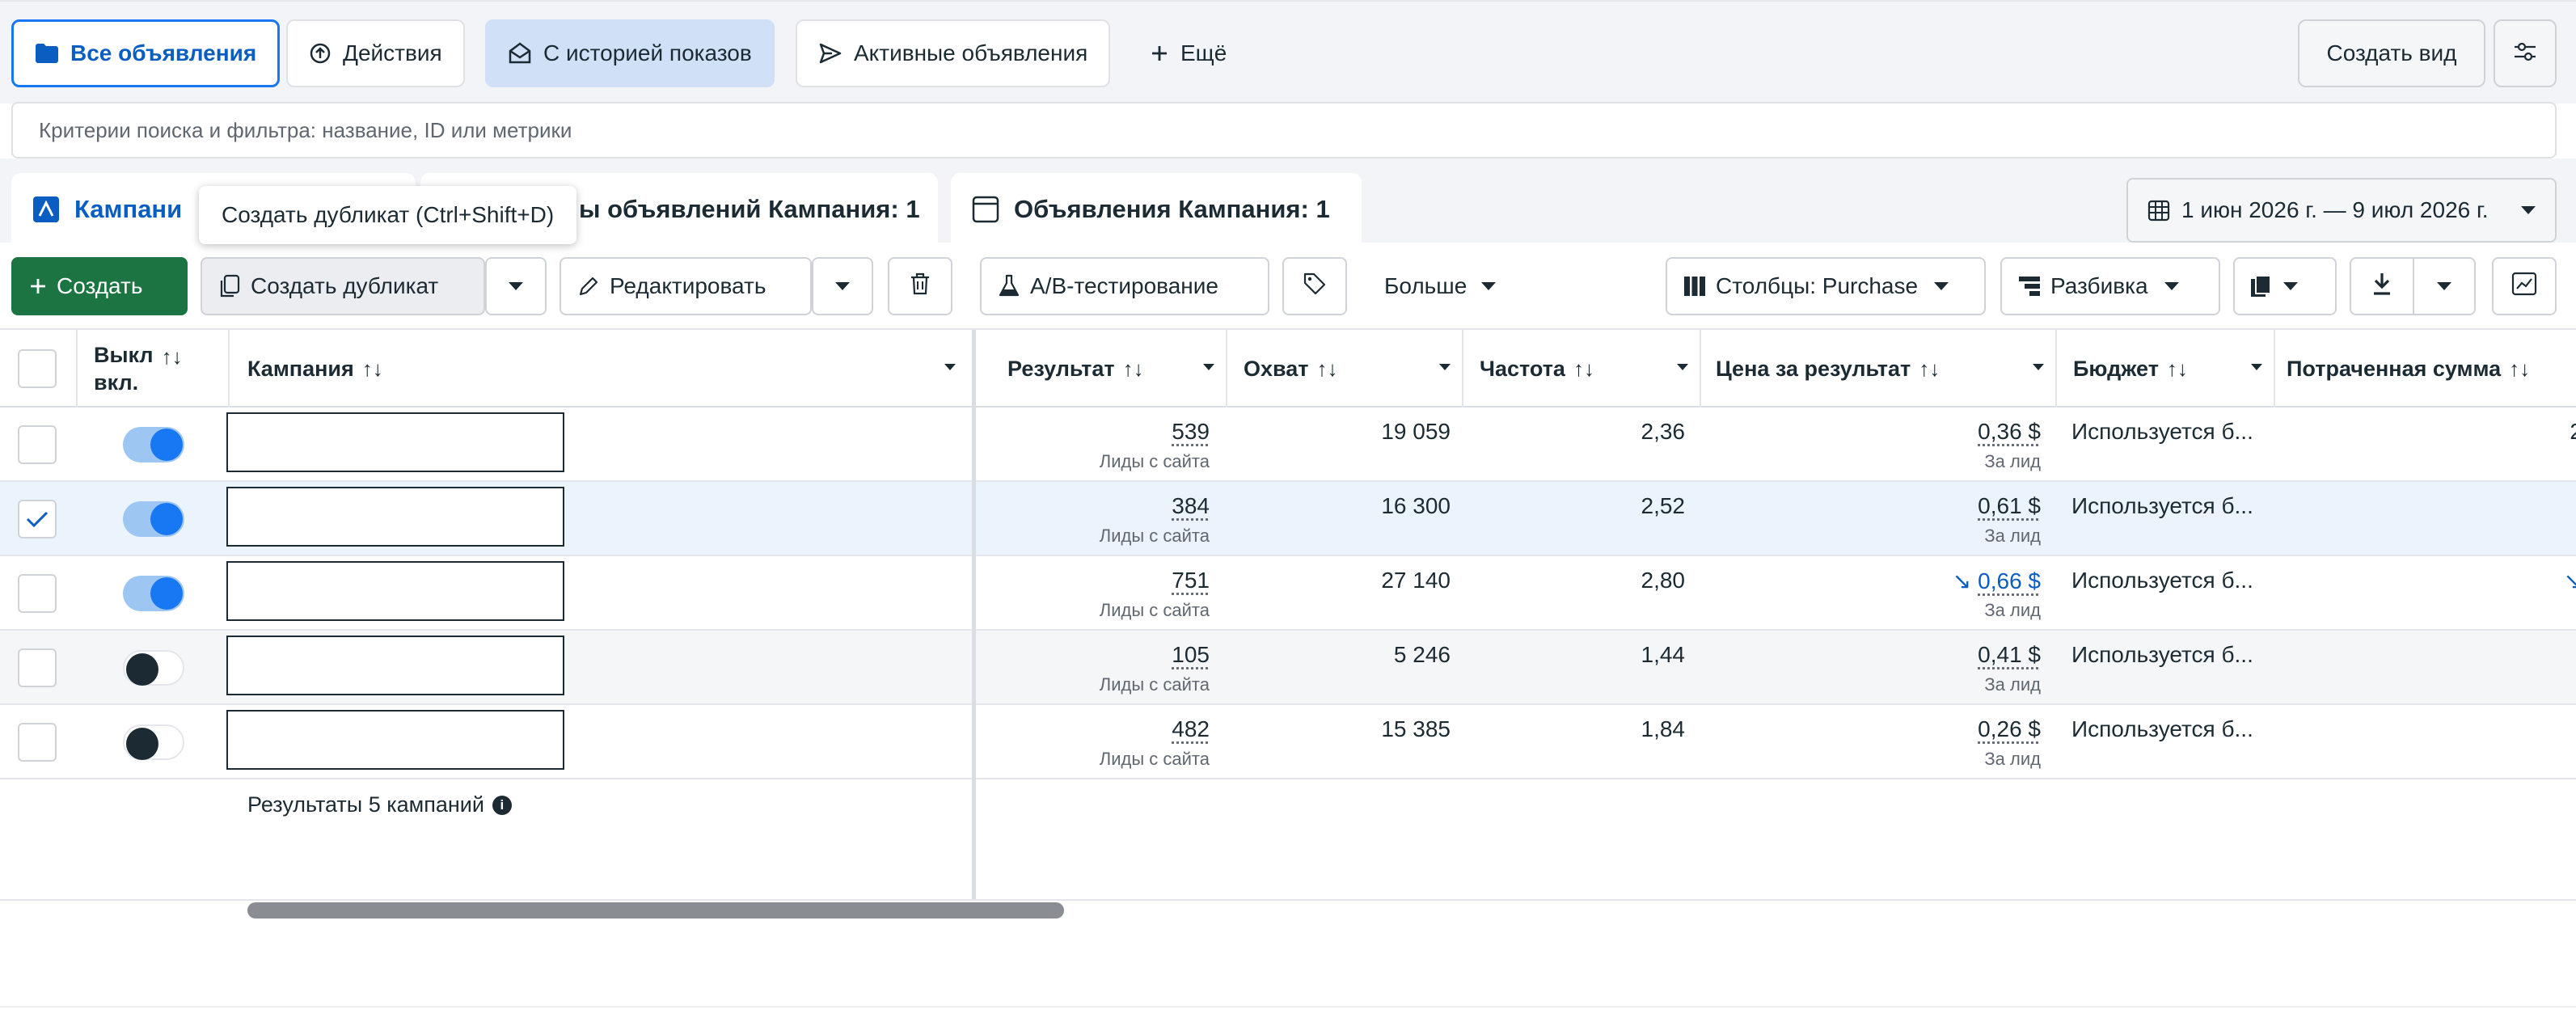 The image size is (2576, 1022). What do you see at coordinates (99, 286) in the screenshot?
I see `create-button: Создать` at bounding box center [99, 286].